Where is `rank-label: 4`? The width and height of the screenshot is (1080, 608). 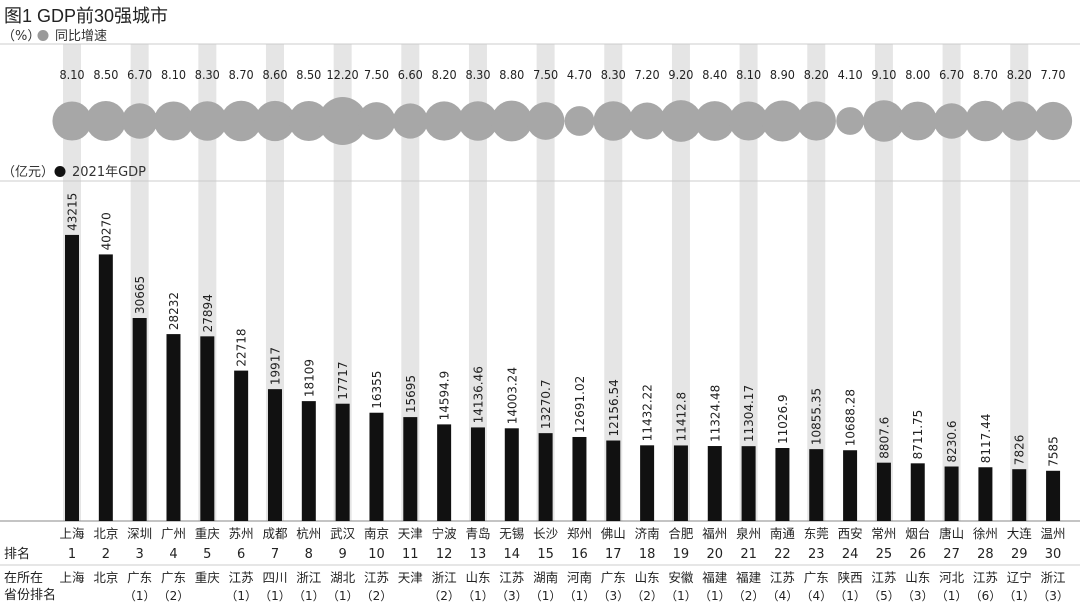 rank-label: 4 is located at coordinates (173, 554).